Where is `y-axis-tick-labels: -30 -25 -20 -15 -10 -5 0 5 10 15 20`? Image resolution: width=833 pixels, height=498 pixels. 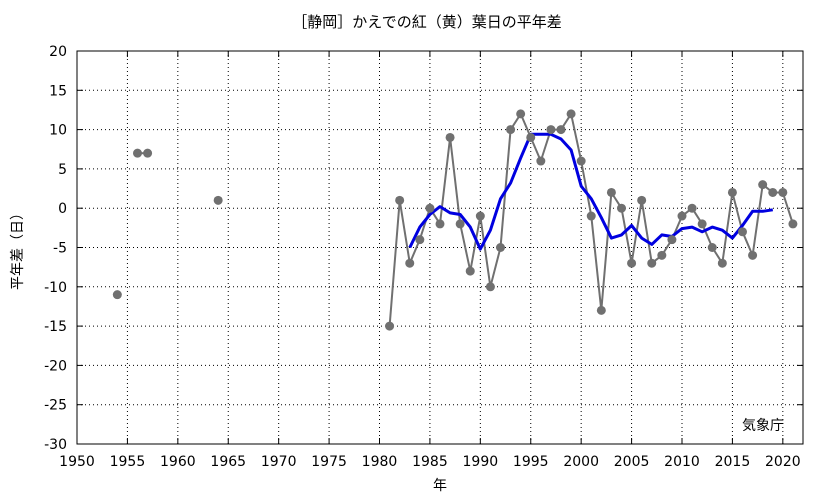 y-axis-tick-labels: -30 -25 -20 -15 -10 -5 0 5 10 15 20 is located at coordinates (55, 248).